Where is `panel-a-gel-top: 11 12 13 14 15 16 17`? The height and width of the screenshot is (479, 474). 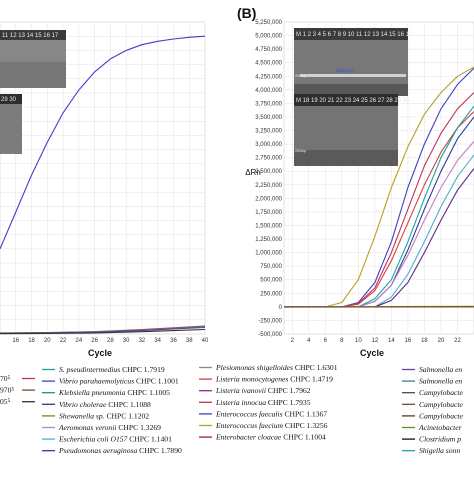
panel-a-gel-top: 11 12 13 14 15 16 17 is located at coordinates (33, 59).